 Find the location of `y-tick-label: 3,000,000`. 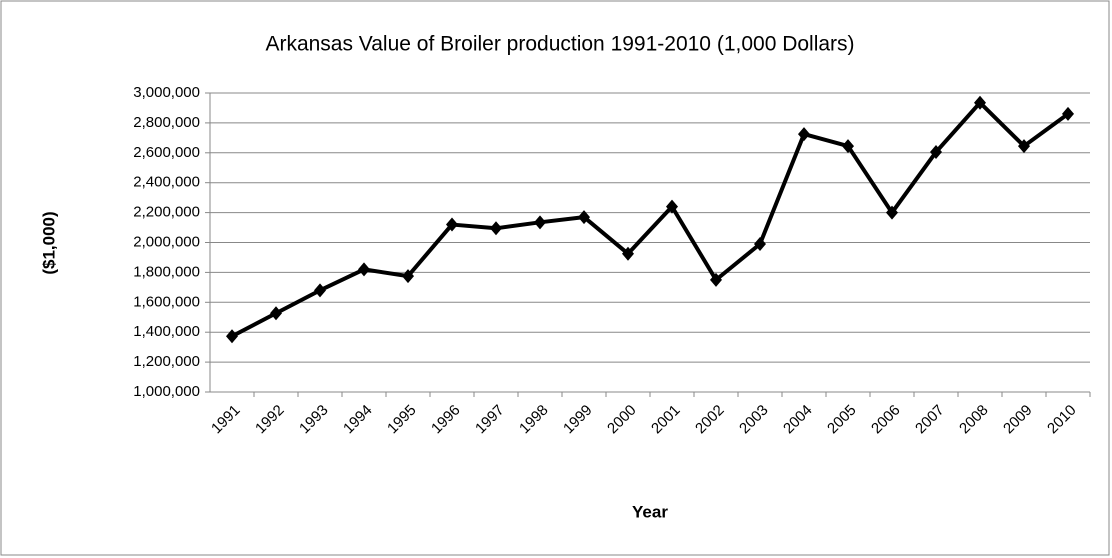

y-tick-label: 3,000,000 is located at coordinates (166, 92).